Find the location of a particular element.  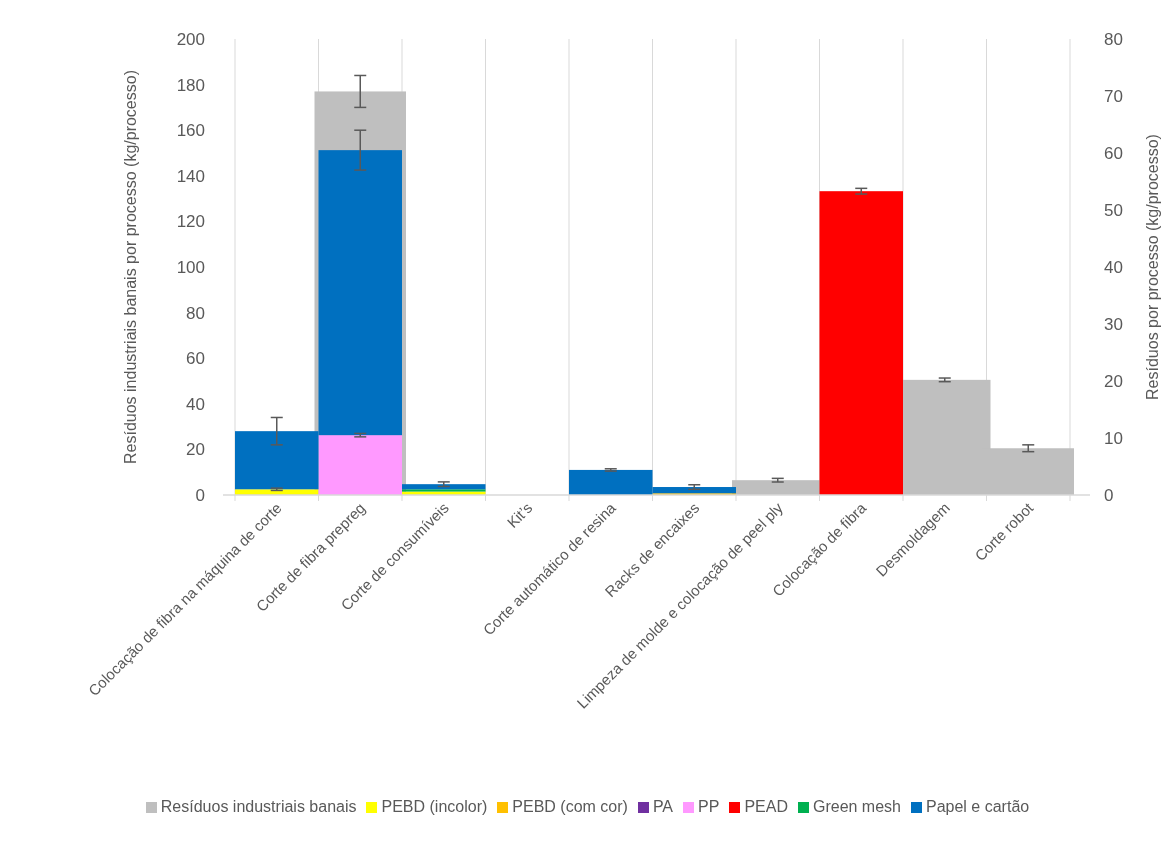

y-tick-label: 180 is located at coordinates (190, 85).